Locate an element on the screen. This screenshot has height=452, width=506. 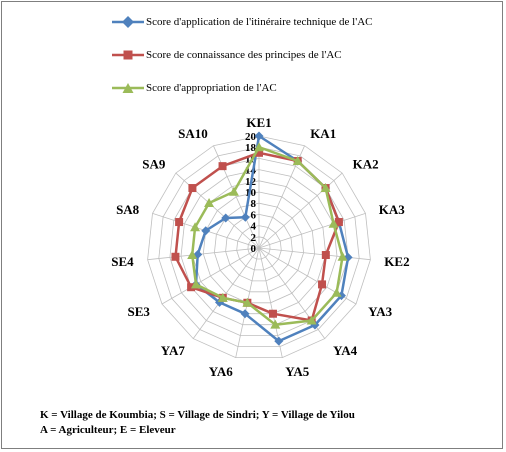
radial-tick-label: 20 is located at coordinates (251, 137).